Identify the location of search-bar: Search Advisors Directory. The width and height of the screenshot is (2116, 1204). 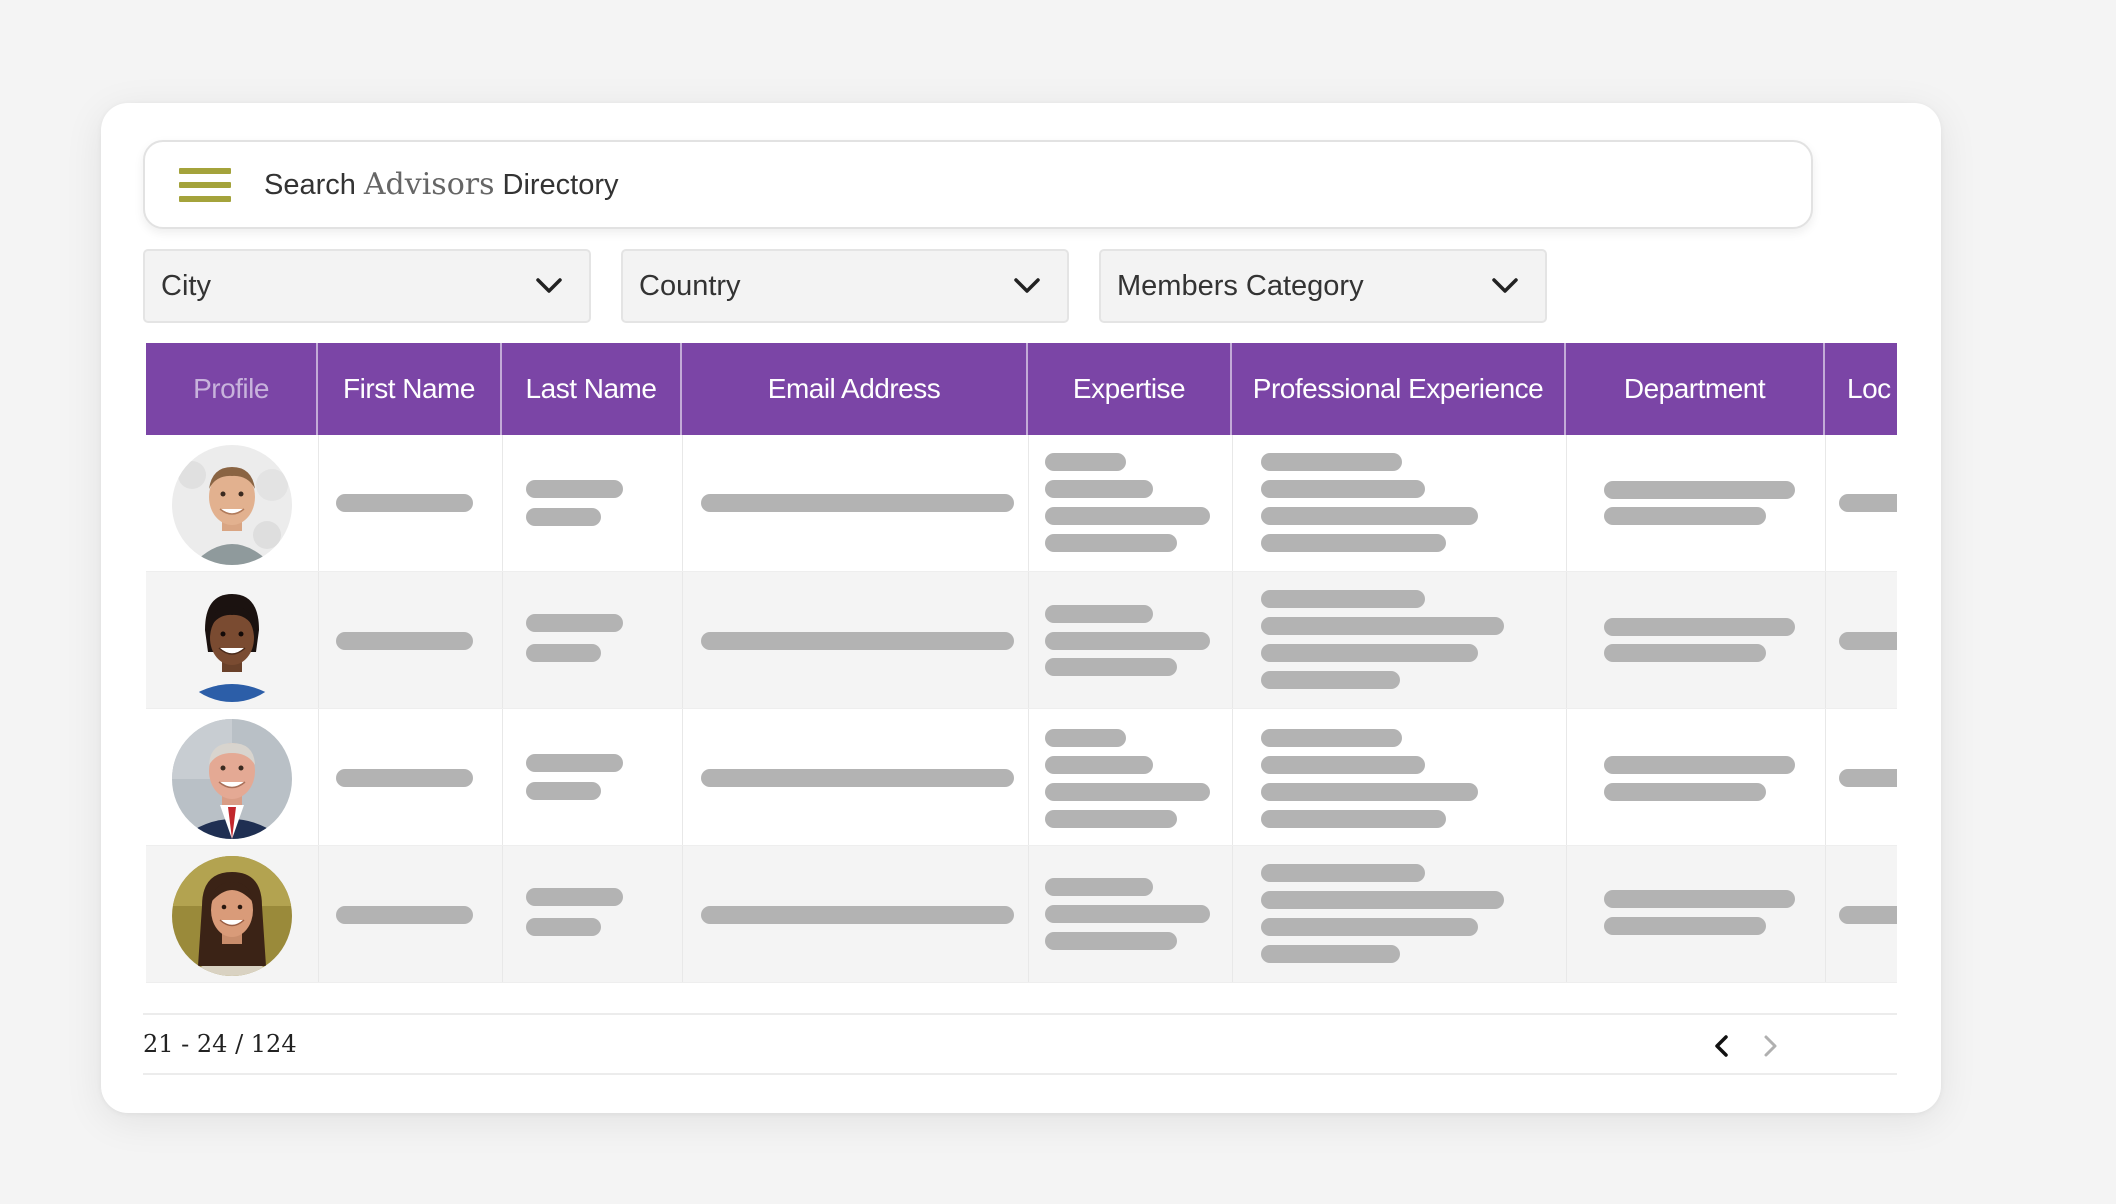
(978, 184).